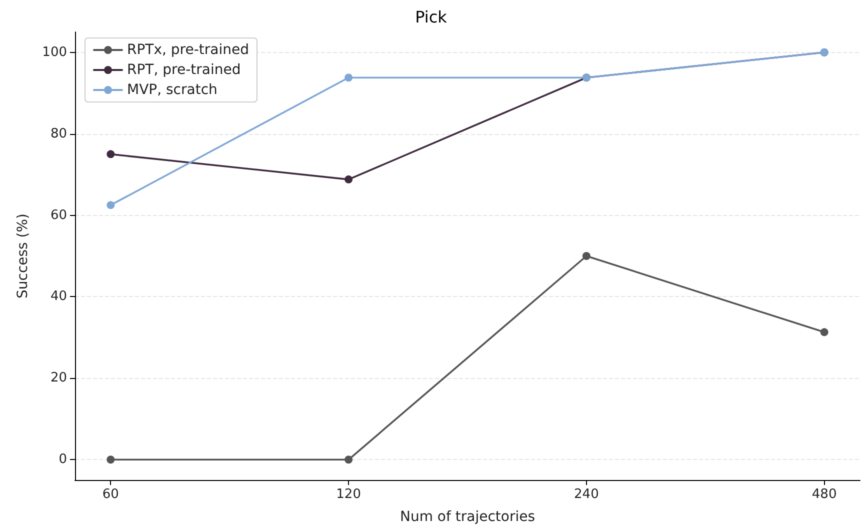 This screenshot has height=529, width=862. Describe the element at coordinates (110, 494) in the screenshot. I see `x-tick-label: 60` at that location.